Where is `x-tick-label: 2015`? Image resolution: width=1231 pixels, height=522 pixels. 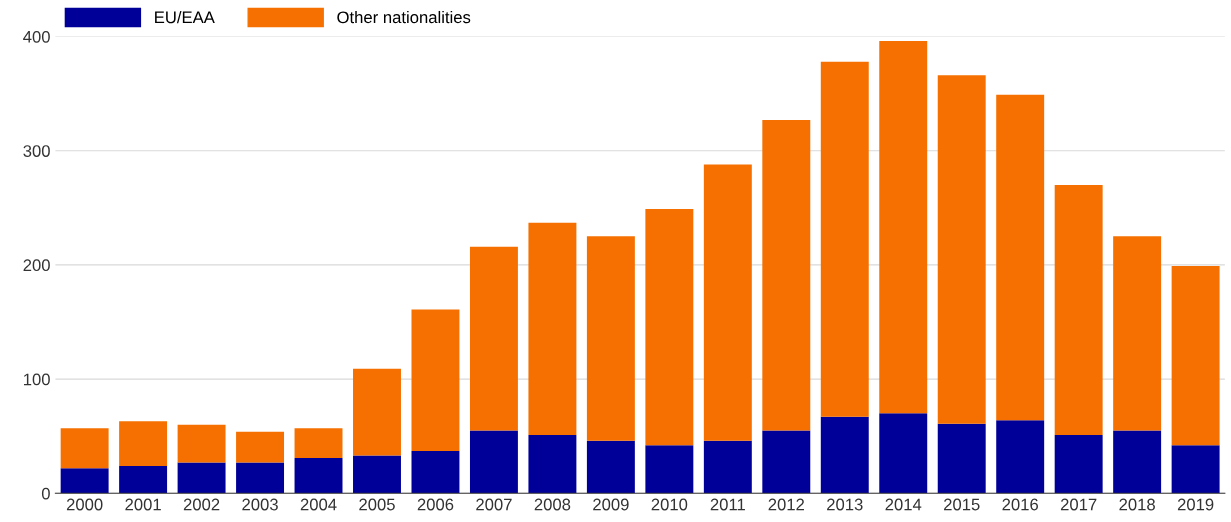
x-tick-label: 2015 is located at coordinates (962, 504).